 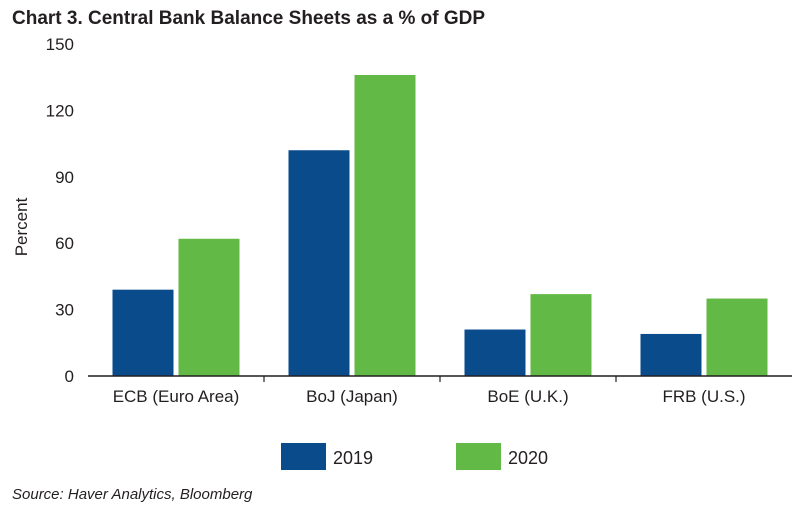 What do you see at coordinates (60, 110) in the screenshot?
I see `y-tick-label: 120` at bounding box center [60, 110].